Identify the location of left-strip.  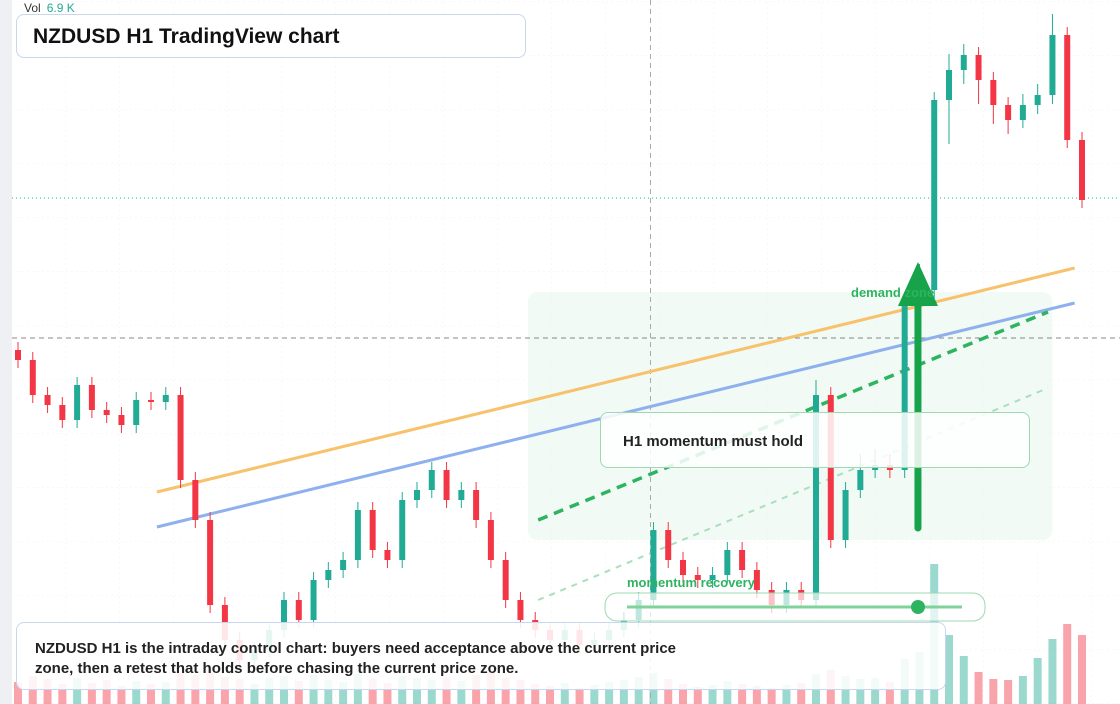
(6, 352).